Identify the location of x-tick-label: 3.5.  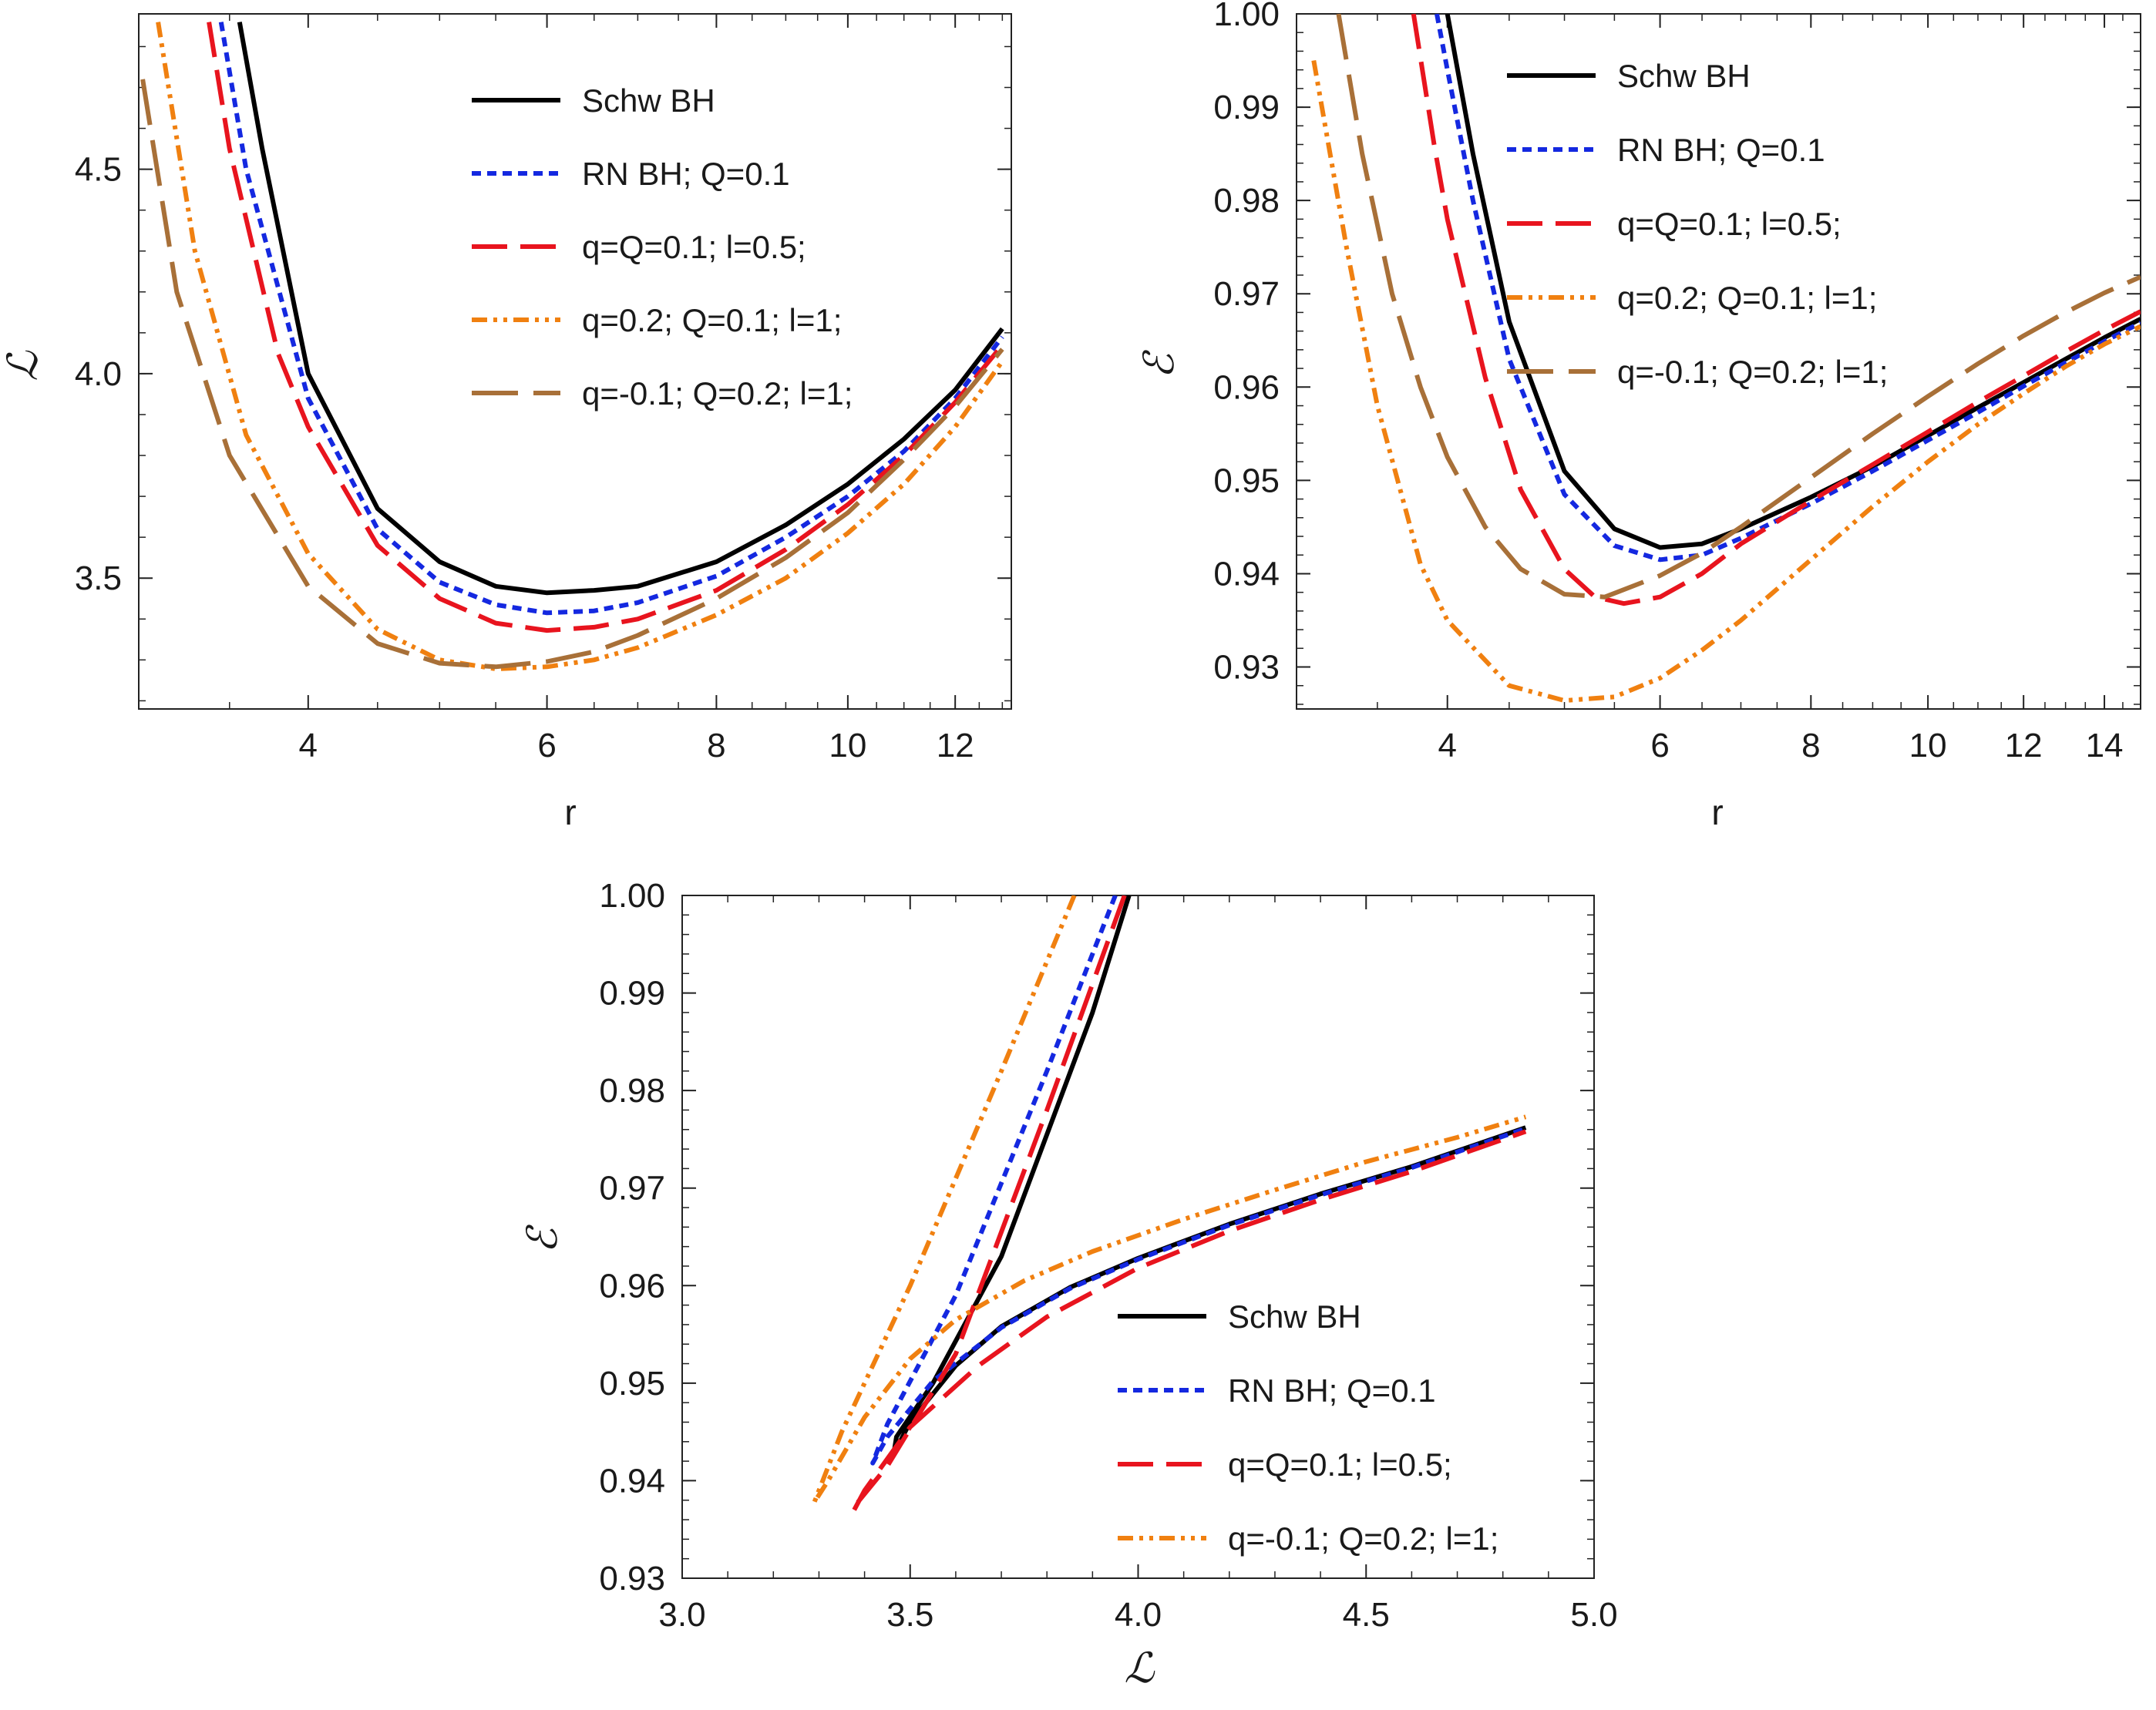
(910, 1615).